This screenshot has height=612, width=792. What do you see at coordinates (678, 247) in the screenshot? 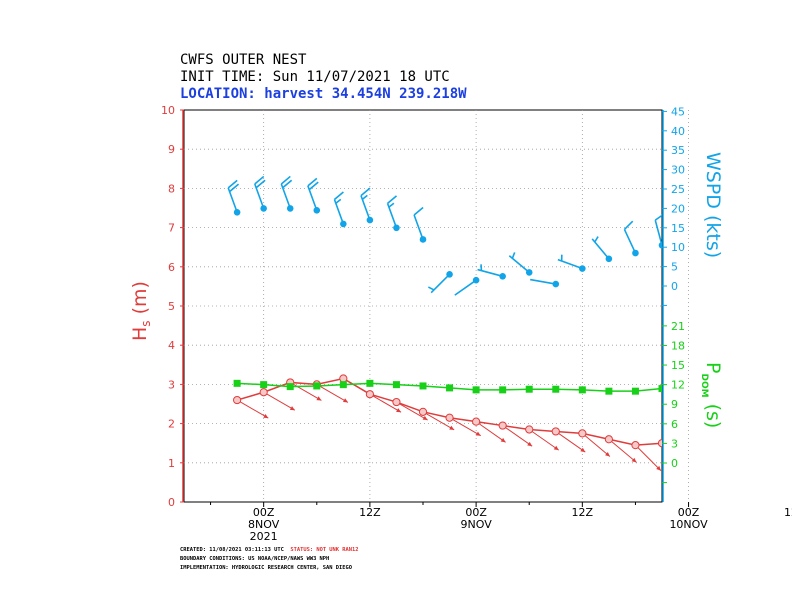
I see `wspd-axis-tick-label: 10` at bounding box center [678, 247].